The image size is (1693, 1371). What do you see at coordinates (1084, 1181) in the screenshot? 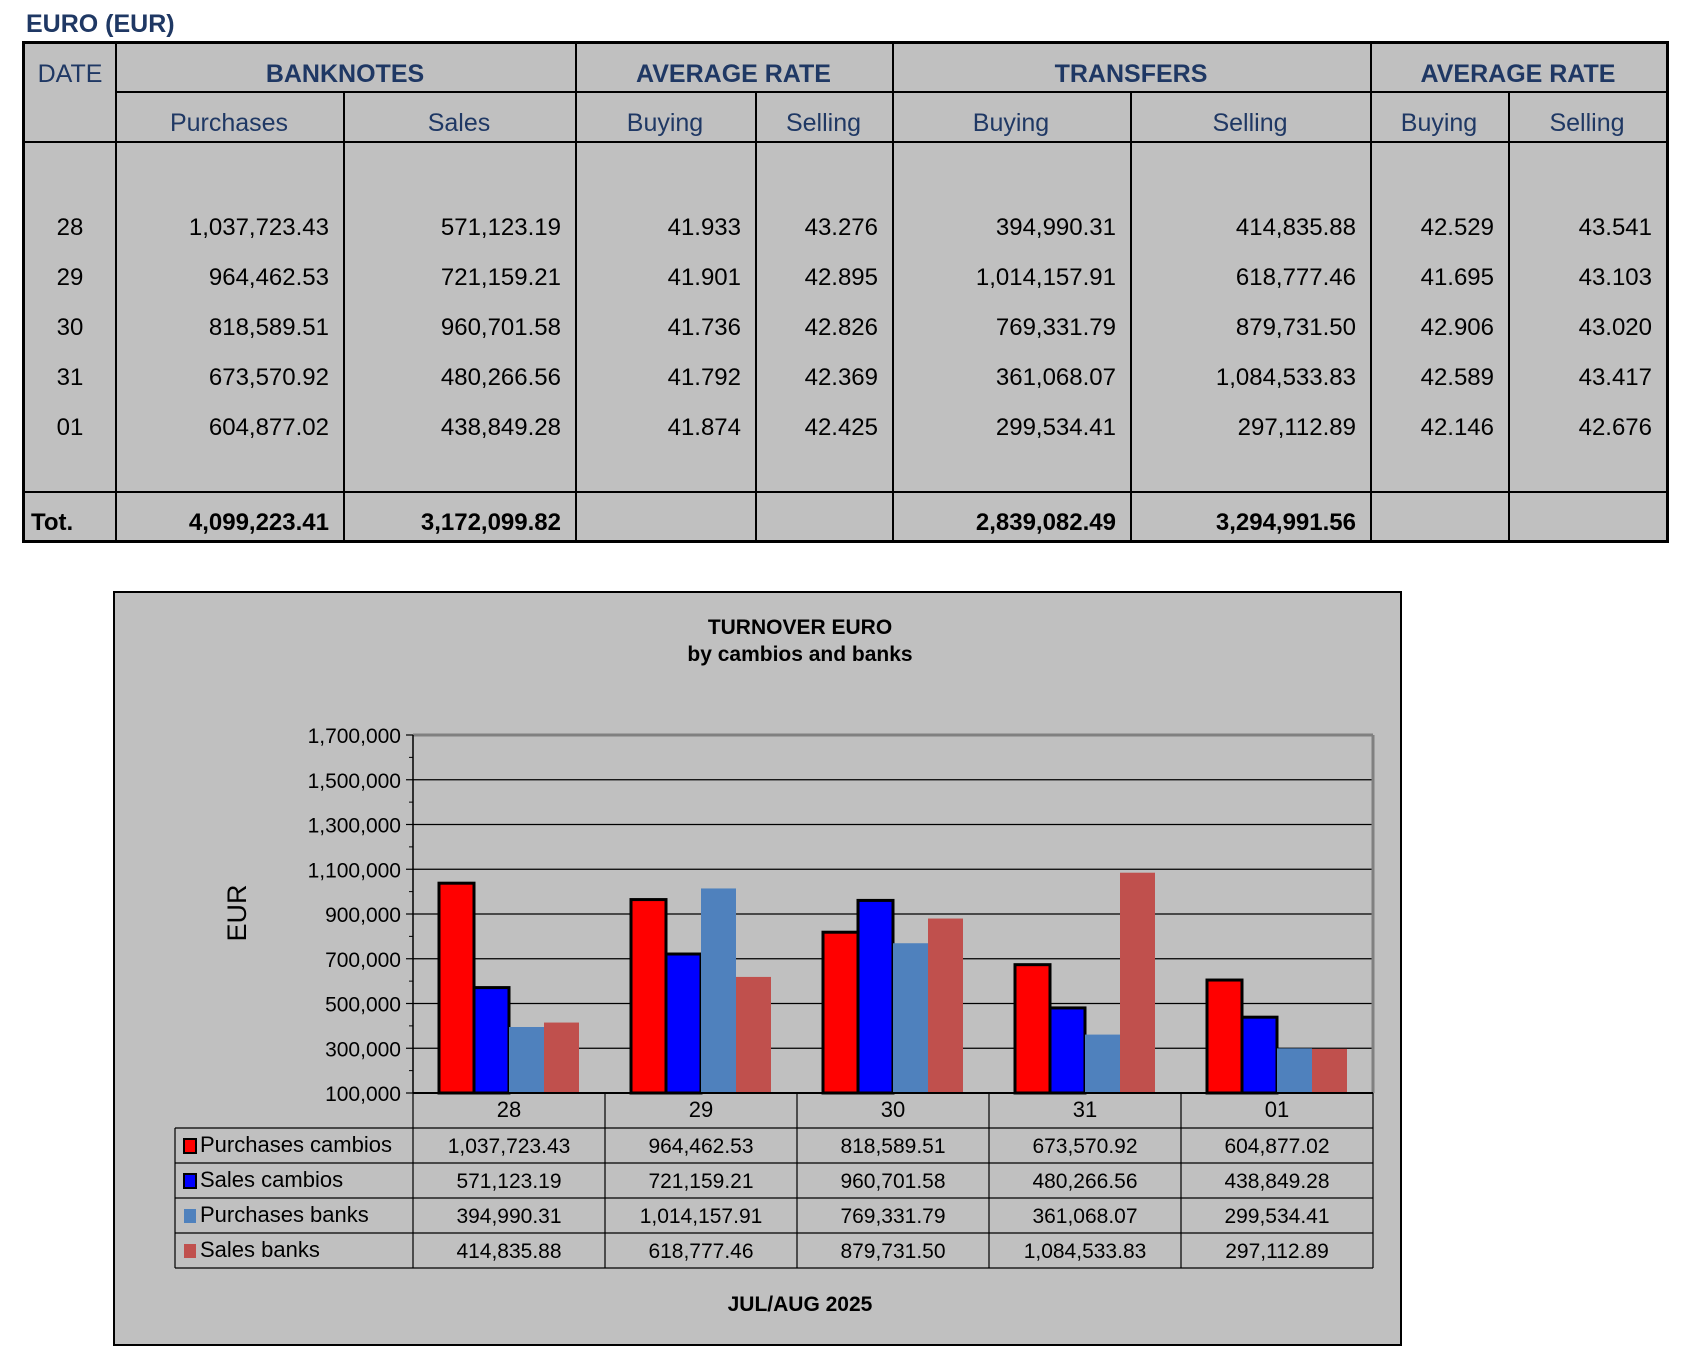
I see `data-label: 480,266.56` at bounding box center [1084, 1181].